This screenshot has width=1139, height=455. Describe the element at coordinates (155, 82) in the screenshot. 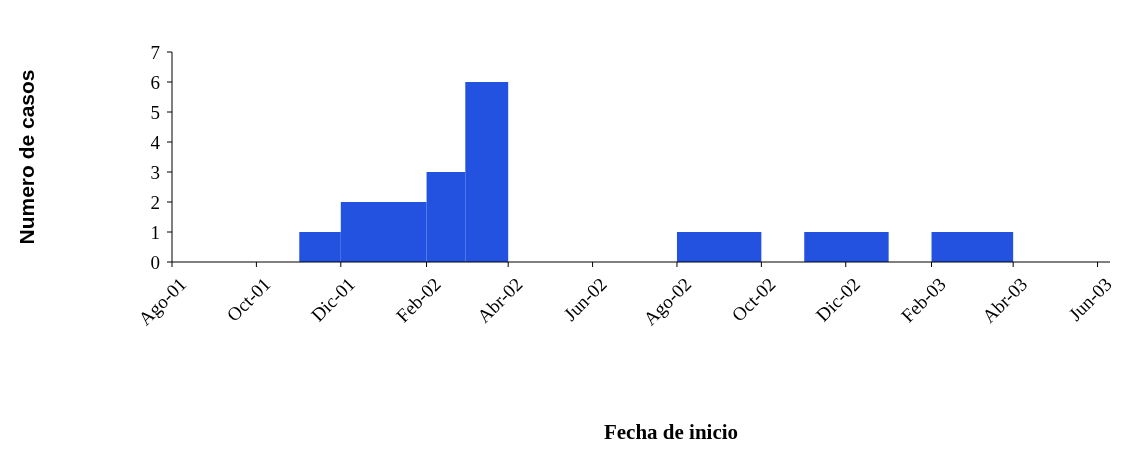

I see `y-tick-label: 6` at that location.